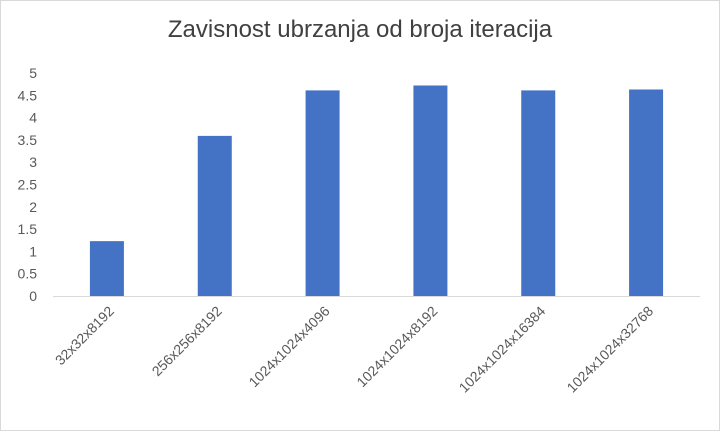 The height and width of the screenshot is (431, 720). I want to click on x-tick-label: 1024x1024x32768, so click(609, 349).